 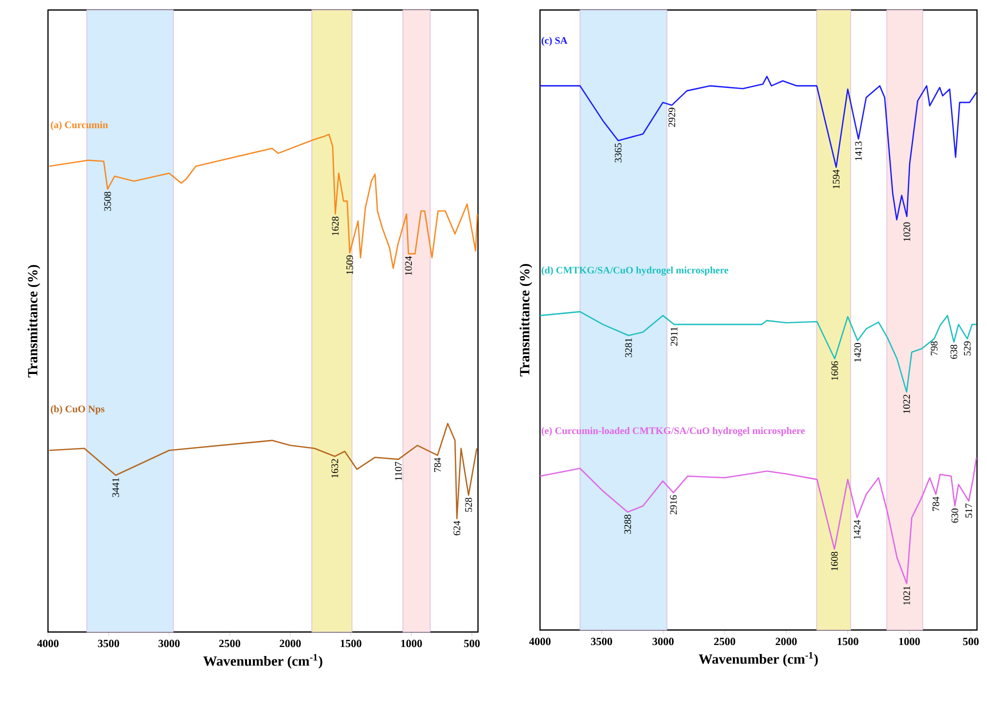 What do you see at coordinates (335, 226) in the screenshot?
I see `annotation: 1628` at bounding box center [335, 226].